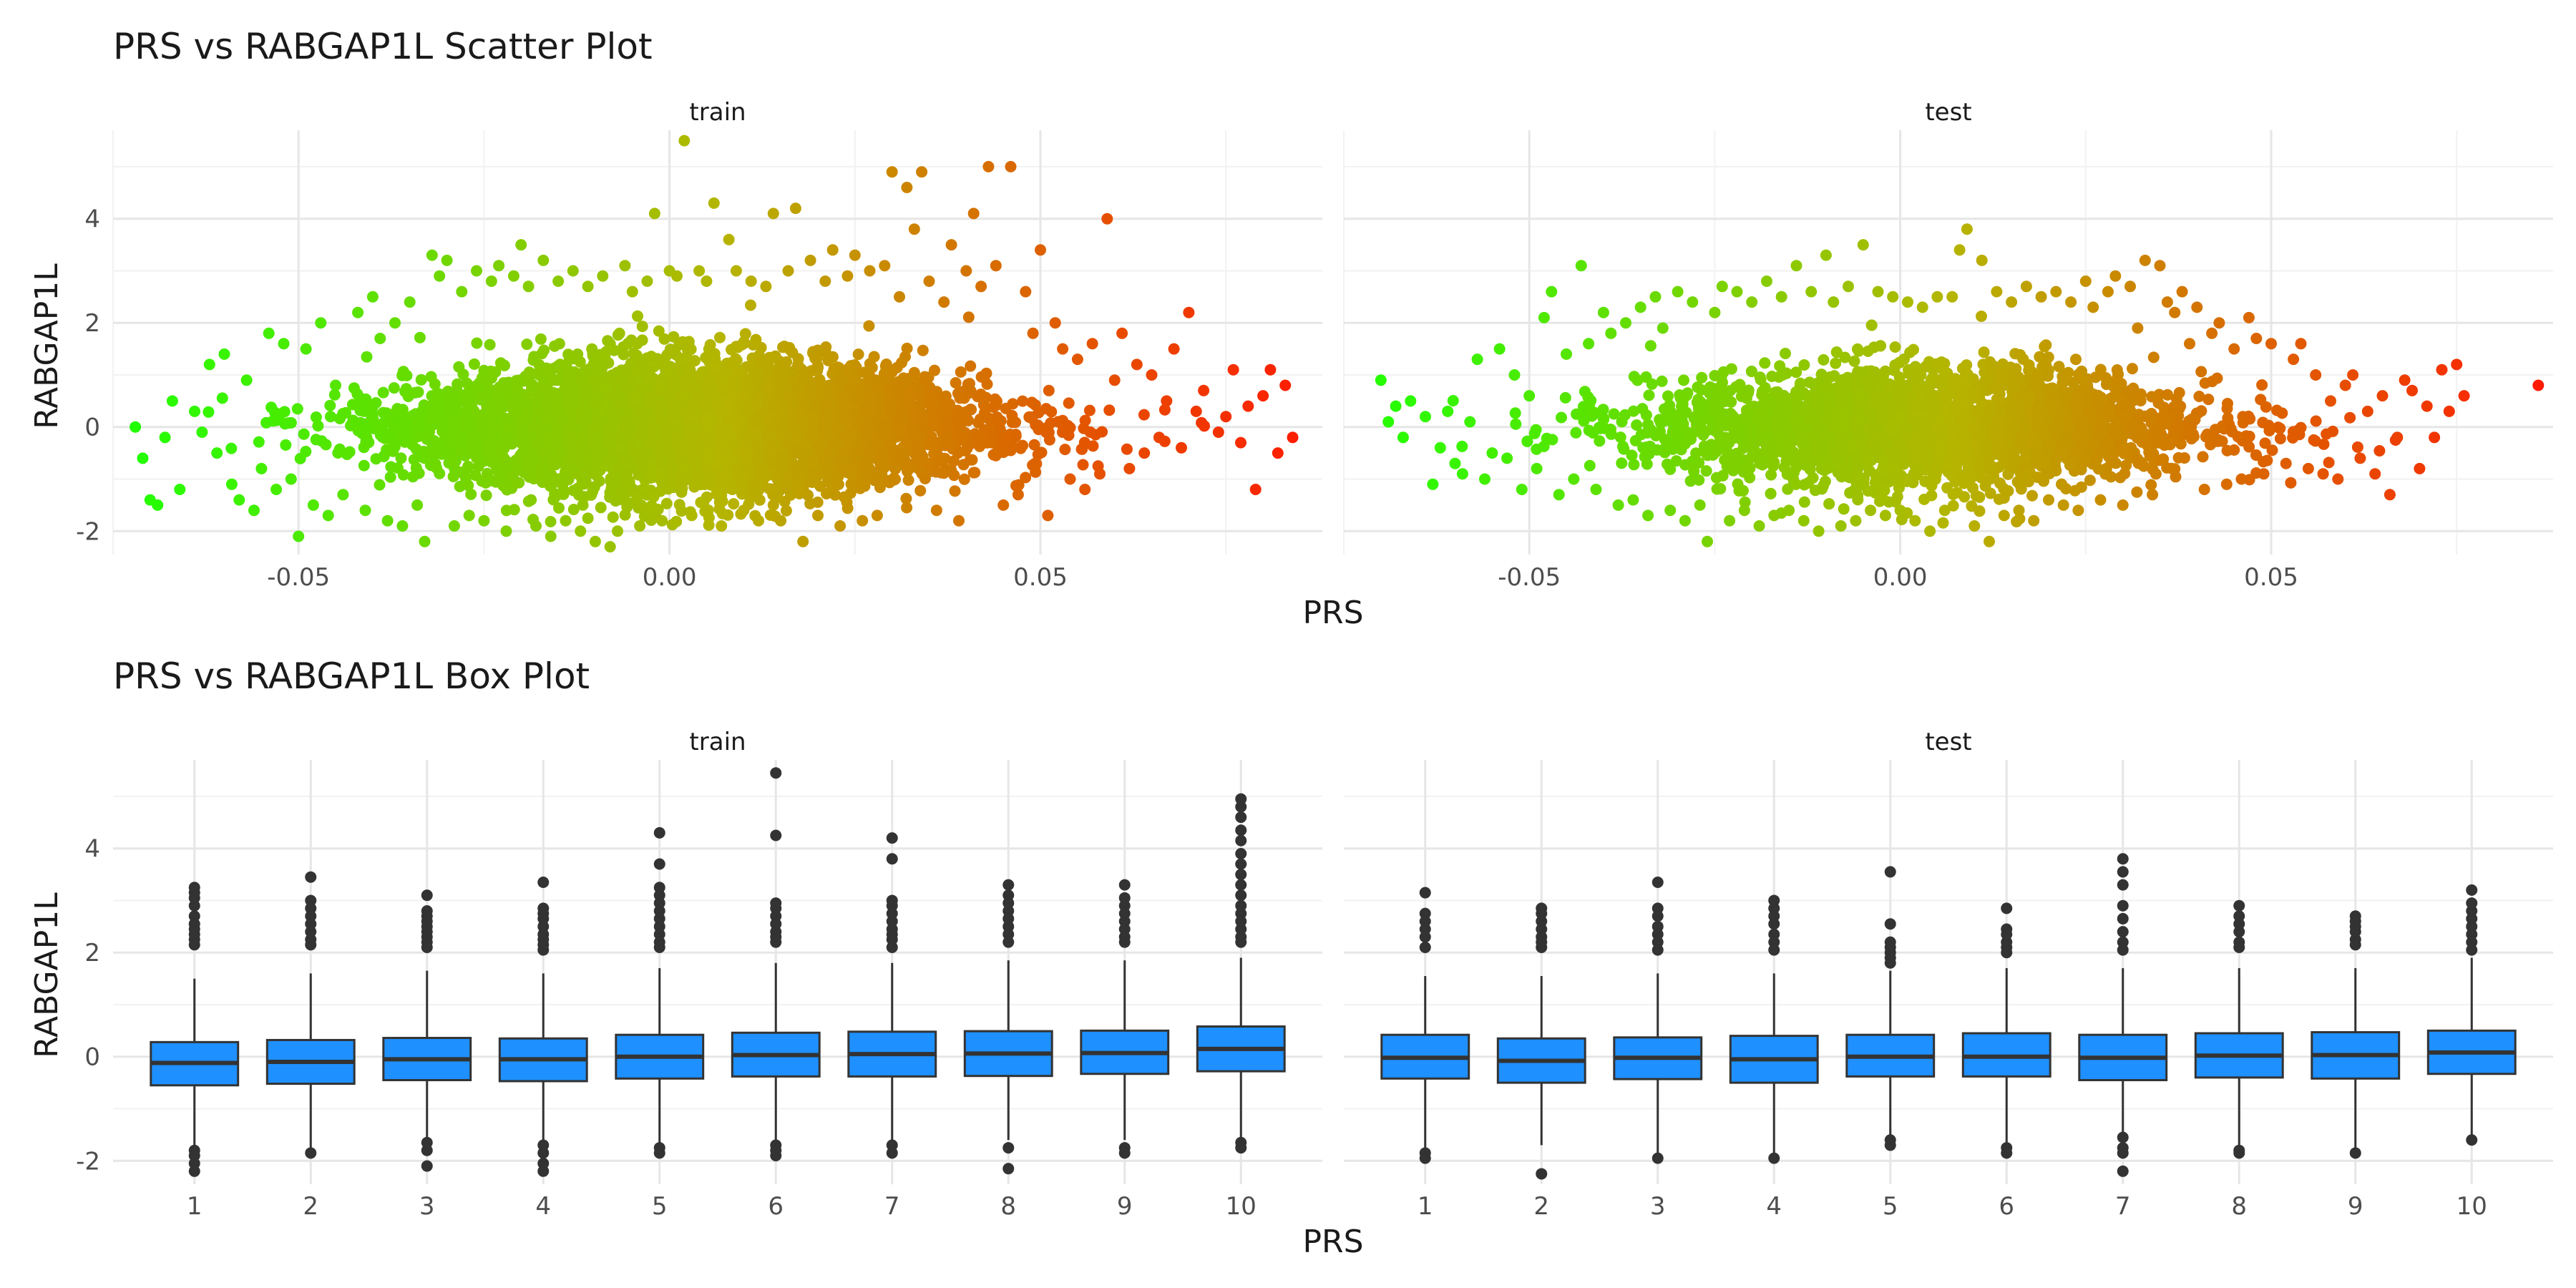  Describe the element at coordinates (717, 112) in the screenshot. I see `scatter-panel-label-train: train` at that location.